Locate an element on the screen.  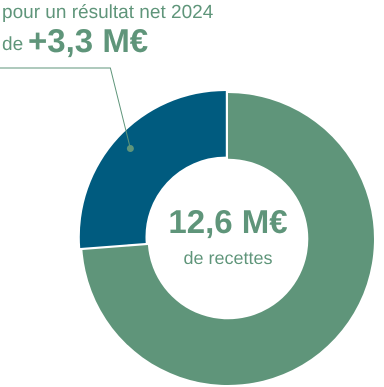
text: +3,3 M€ is located at coordinates (88, 41).